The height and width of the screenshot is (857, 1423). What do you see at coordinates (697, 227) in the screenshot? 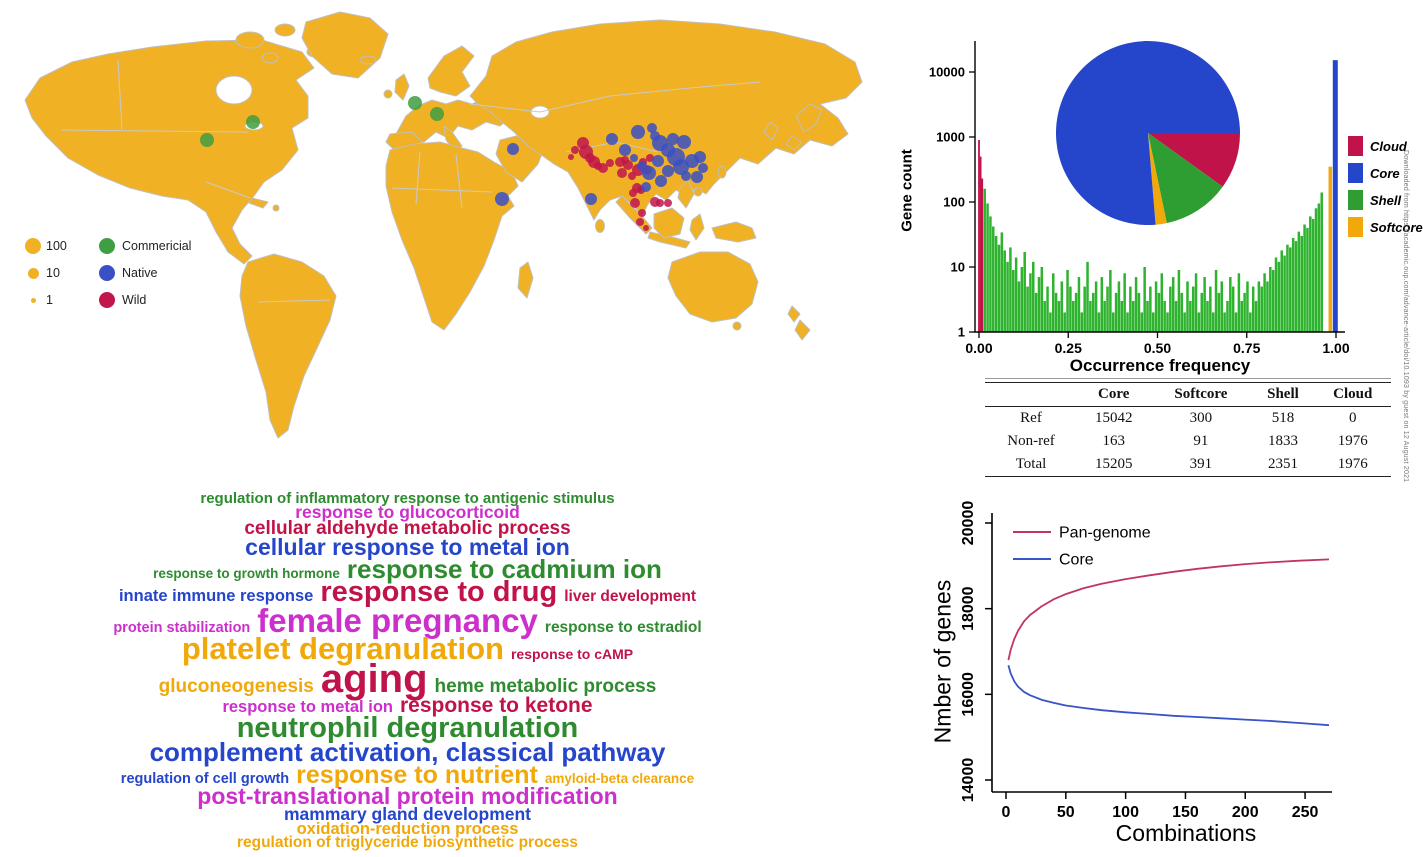
I see `landmass-sulawesi` at bounding box center [697, 227].